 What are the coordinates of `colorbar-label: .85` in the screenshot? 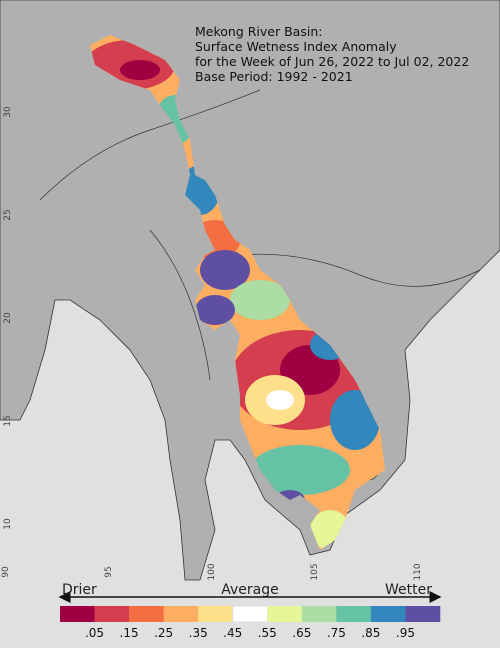 It's located at (370, 633).